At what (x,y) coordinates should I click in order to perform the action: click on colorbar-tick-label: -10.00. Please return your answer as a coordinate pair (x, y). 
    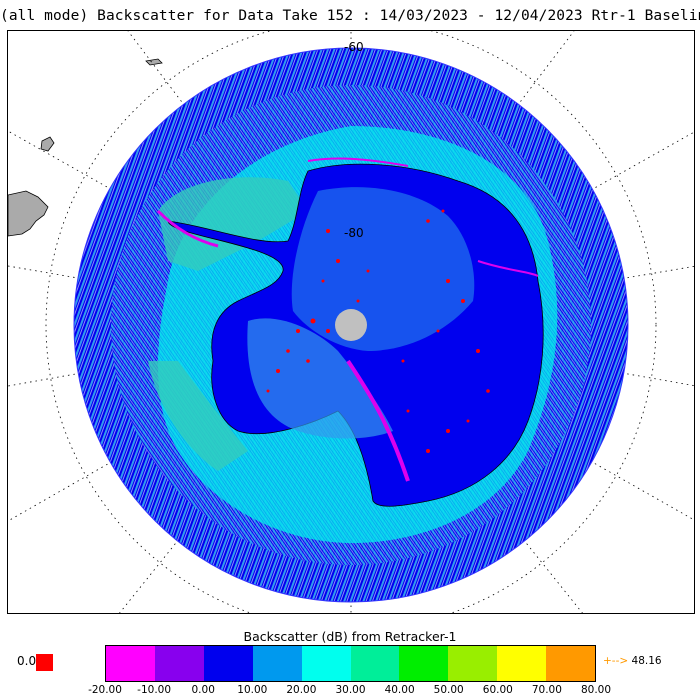
    Looking at the image, I should click on (154, 690).